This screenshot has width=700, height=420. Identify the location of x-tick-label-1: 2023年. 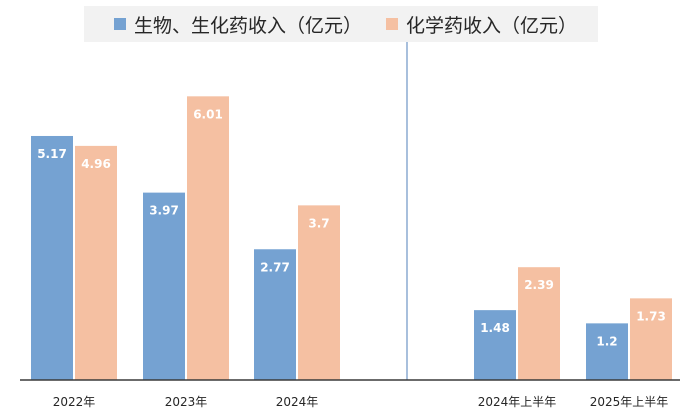
(186, 402).